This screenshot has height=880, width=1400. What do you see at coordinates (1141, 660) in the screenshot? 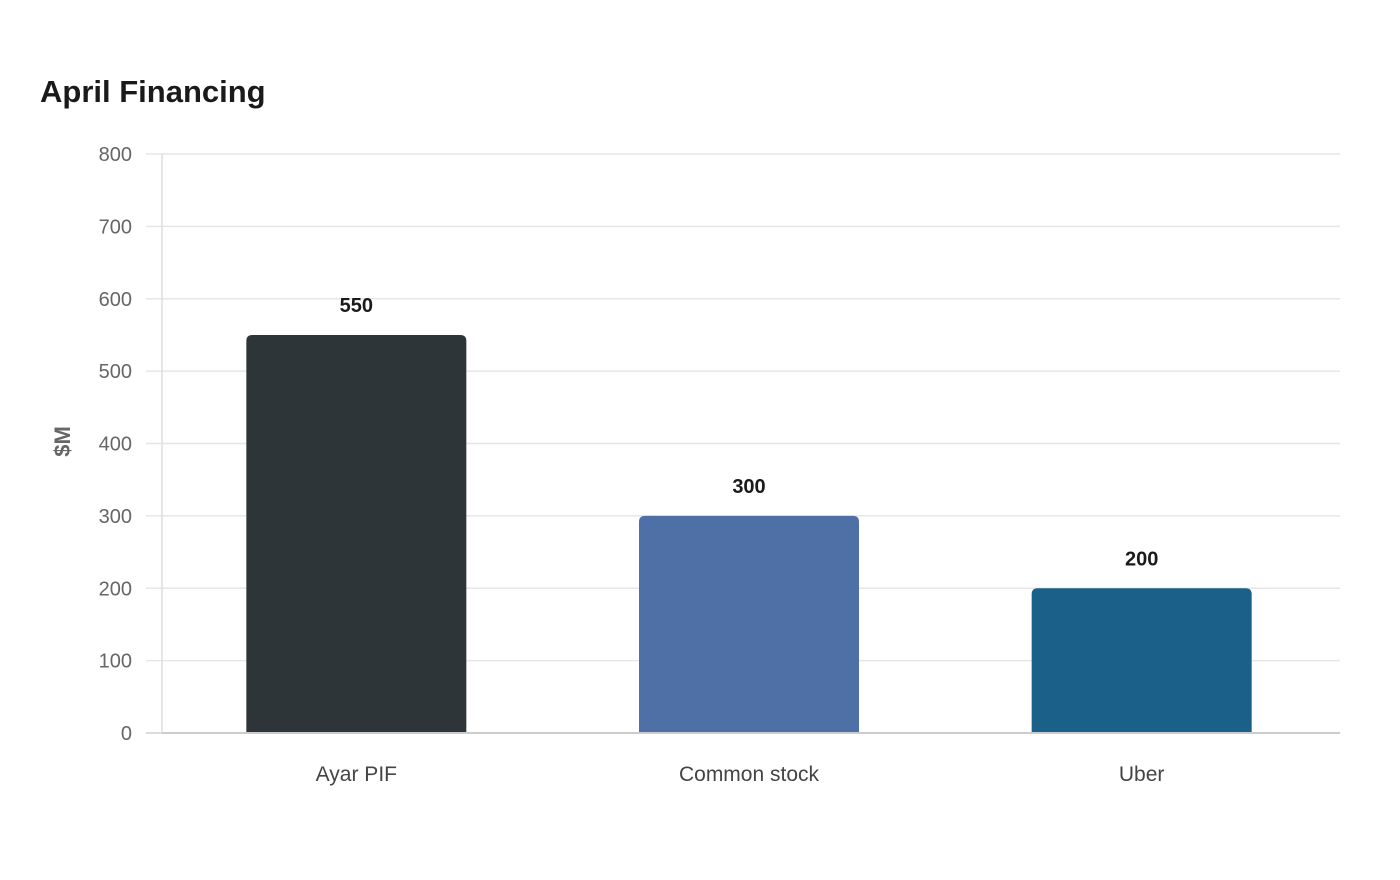
I see `bar-uber` at bounding box center [1141, 660].